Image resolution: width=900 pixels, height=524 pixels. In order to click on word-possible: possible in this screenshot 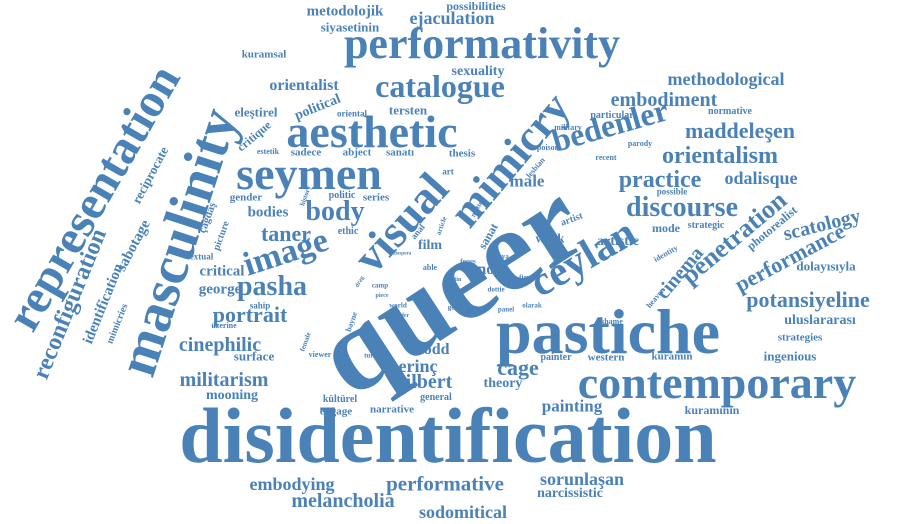, I will do `click(672, 191)`.